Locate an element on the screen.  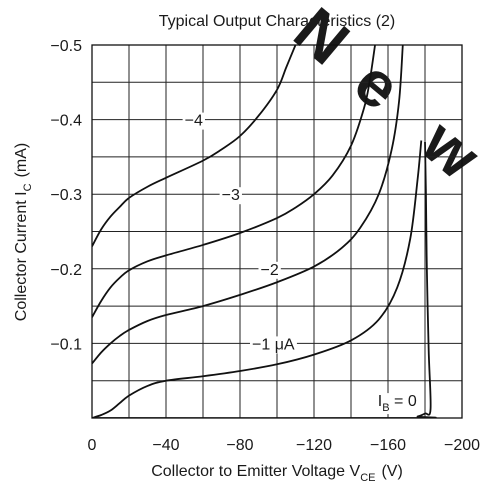
curve-label: IB = 0 is located at coordinates (397, 404).